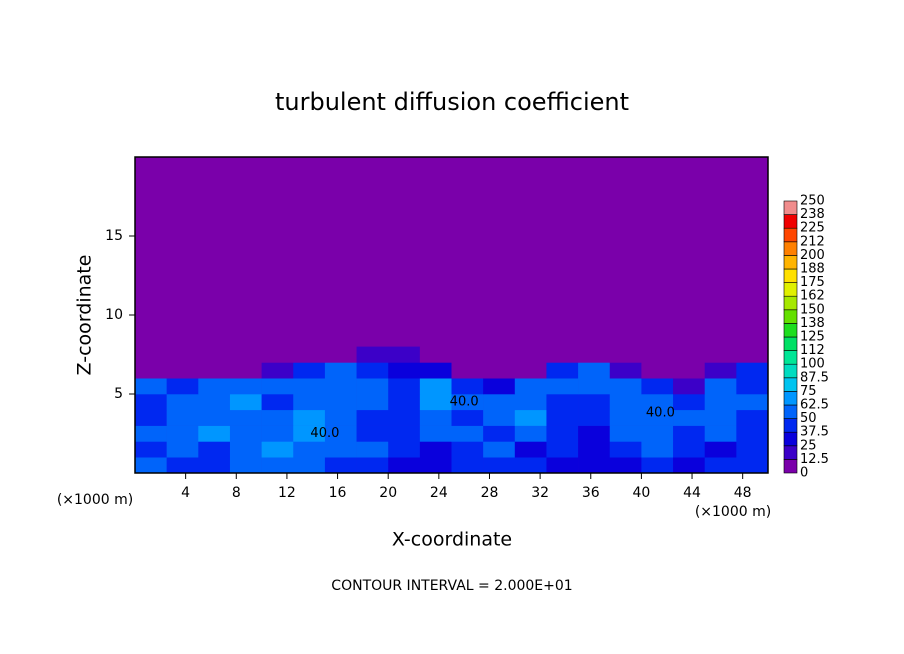  What do you see at coordinates (114, 236) in the screenshot?
I see `y-tick-label: 15` at bounding box center [114, 236].